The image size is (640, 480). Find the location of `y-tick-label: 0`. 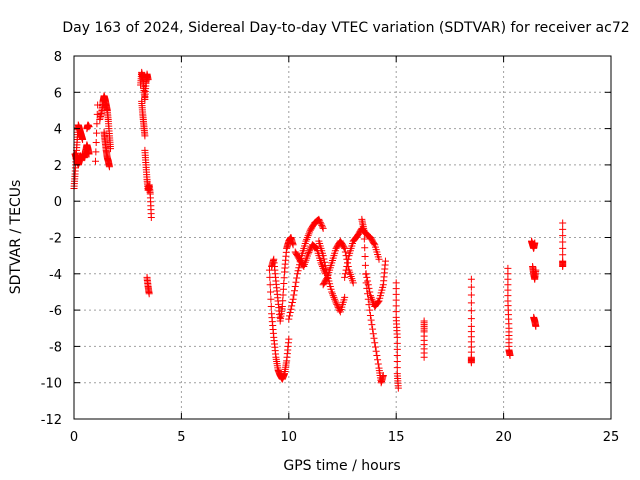

y-tick-label: 0 is located at coordinates (58, 202).